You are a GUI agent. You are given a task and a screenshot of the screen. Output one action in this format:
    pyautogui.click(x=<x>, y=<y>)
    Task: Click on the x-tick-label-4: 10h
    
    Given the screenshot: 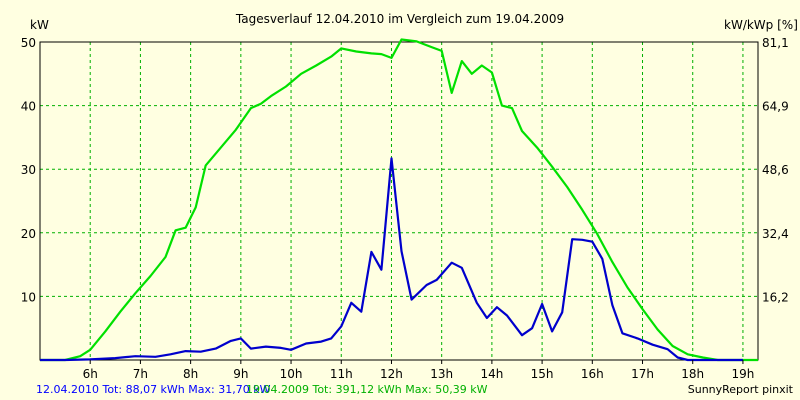 What is the action you would take?
    pyautogui.click(x=291, y=374)
    